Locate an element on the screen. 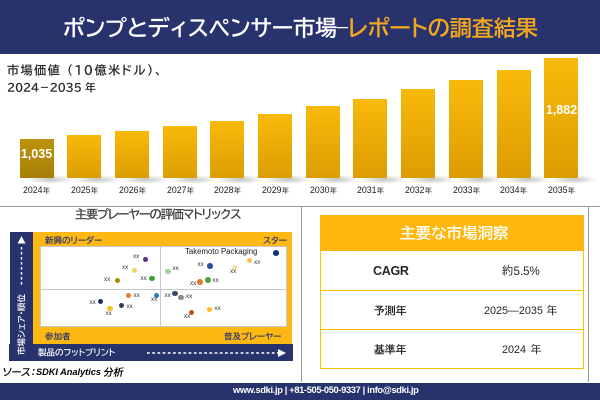 The width and height of the screenshot is (600, 400). svg-text: 2029 is located at coordinates (272, 190).